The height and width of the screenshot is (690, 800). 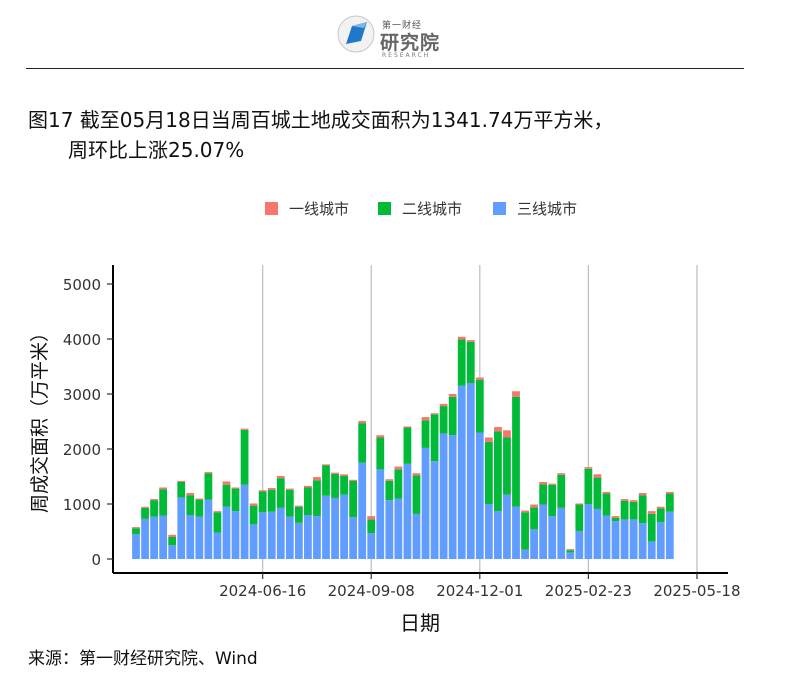 I want to click on y-tick-label: 2000, so click(x=82, y=450).